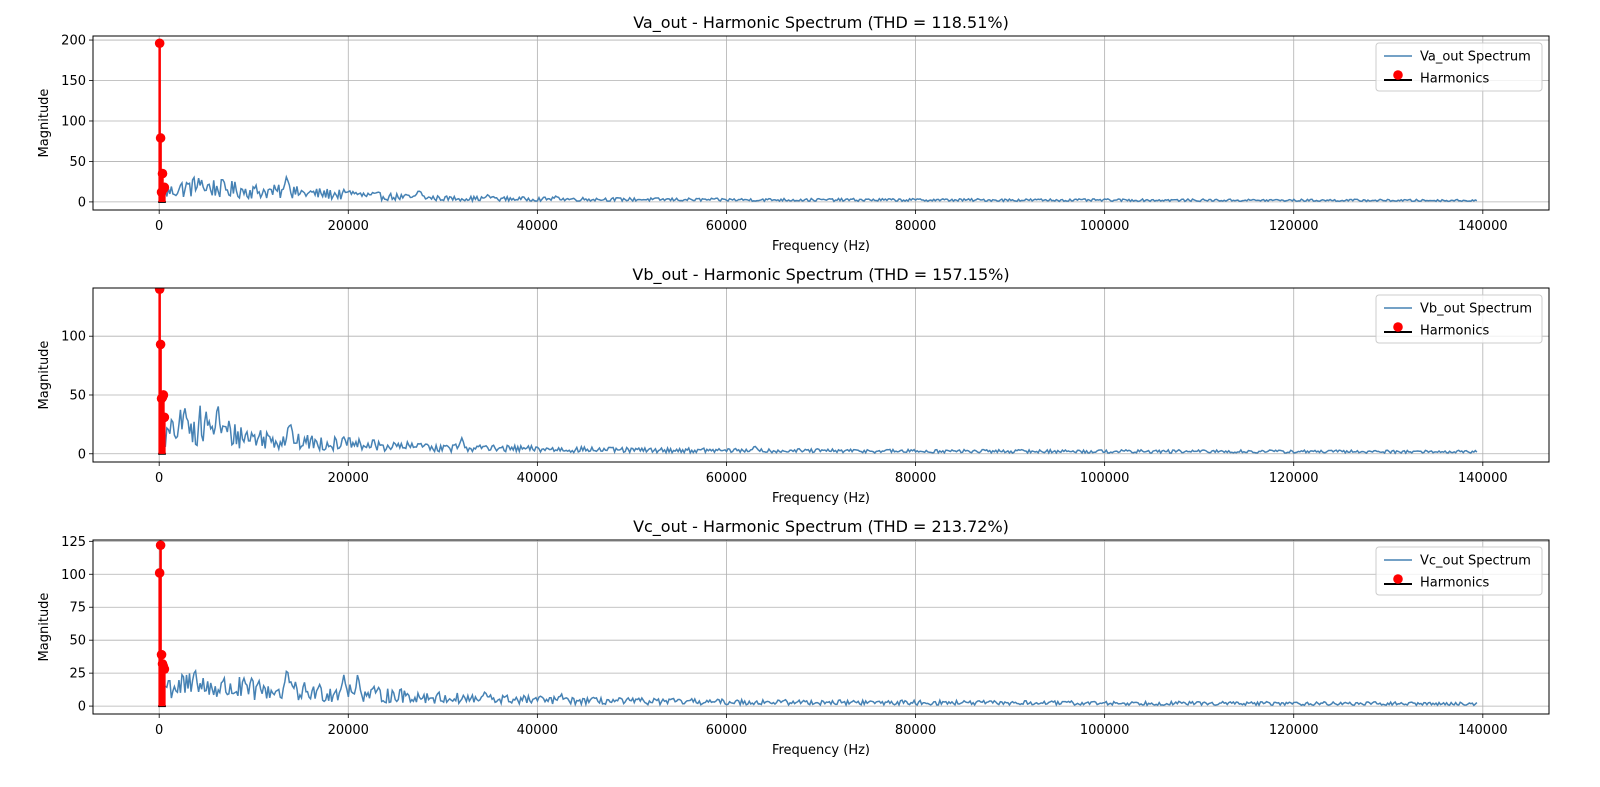 The width and height of the screenshot is (1600, 787). I want to click on y-tick-label: 25, so click(77, 674).